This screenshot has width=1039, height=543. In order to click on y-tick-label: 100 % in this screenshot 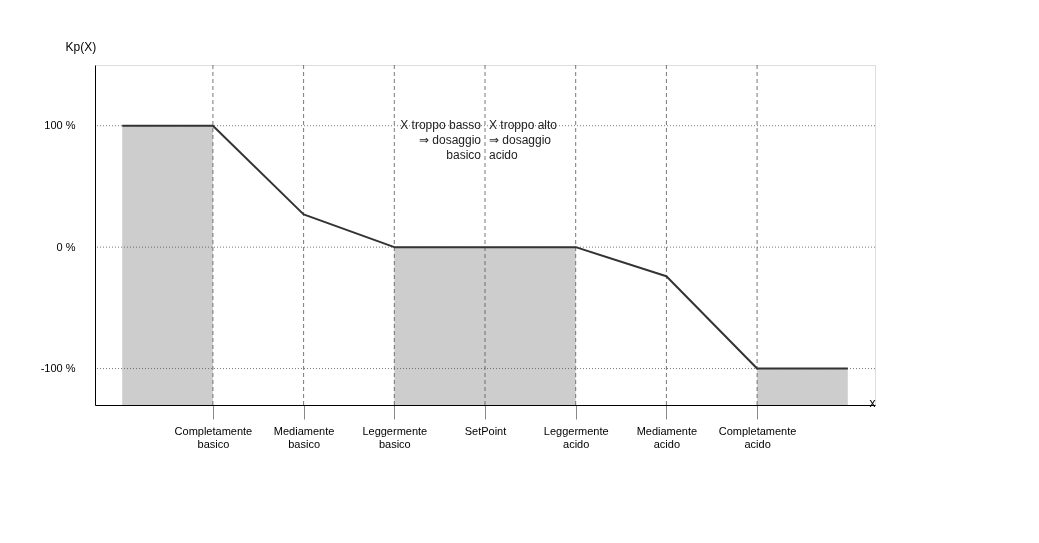, I will do `click(60, 125)`.